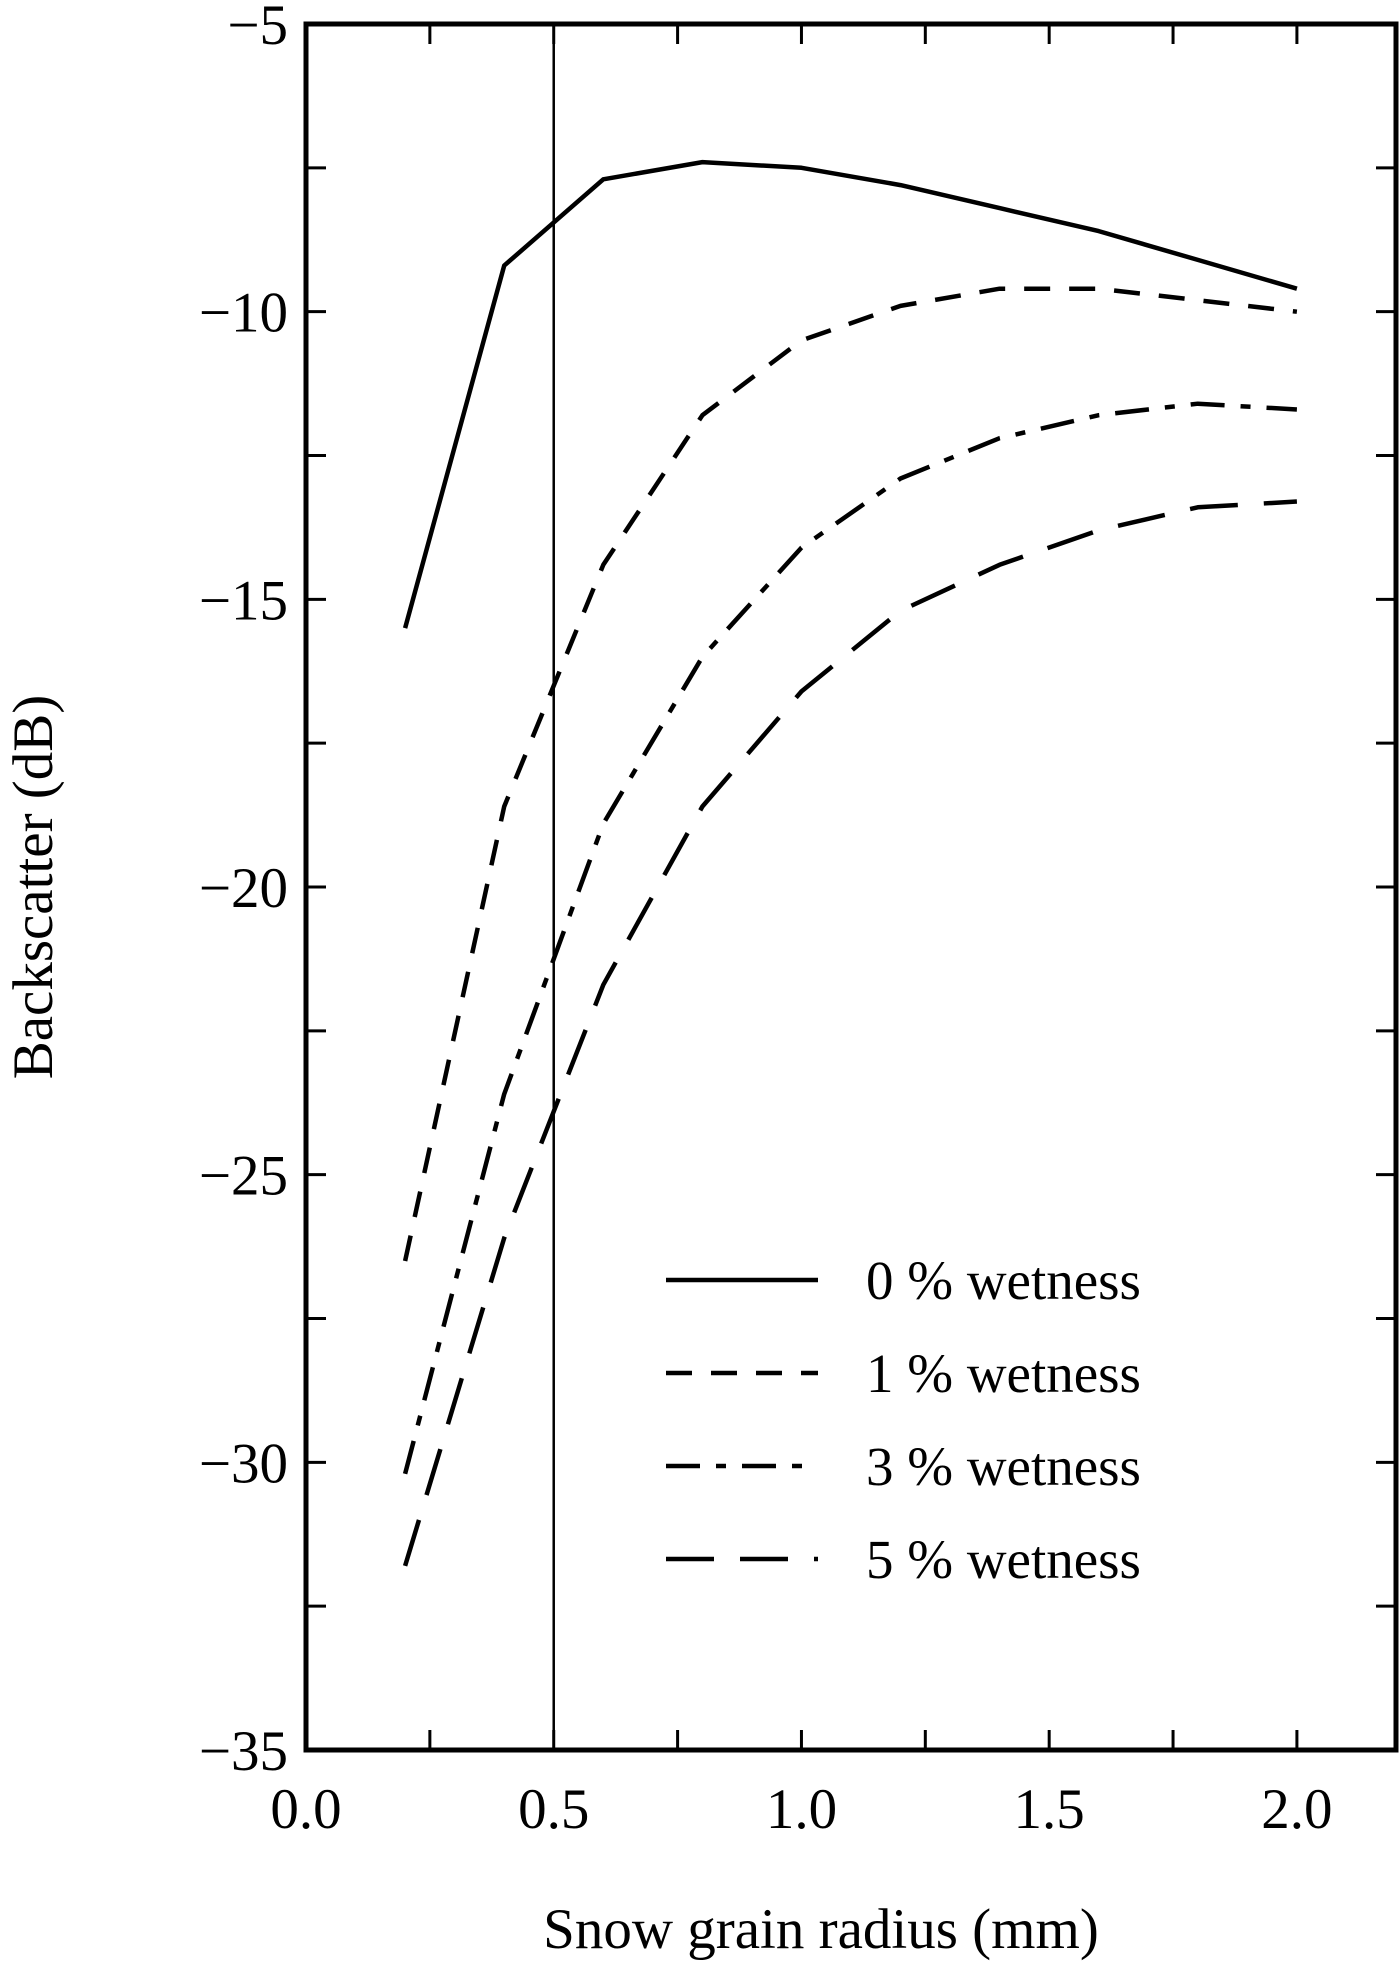 The image size is (1400, 1976). I want to click on y-tick-label: −35, so click(243, 1751).